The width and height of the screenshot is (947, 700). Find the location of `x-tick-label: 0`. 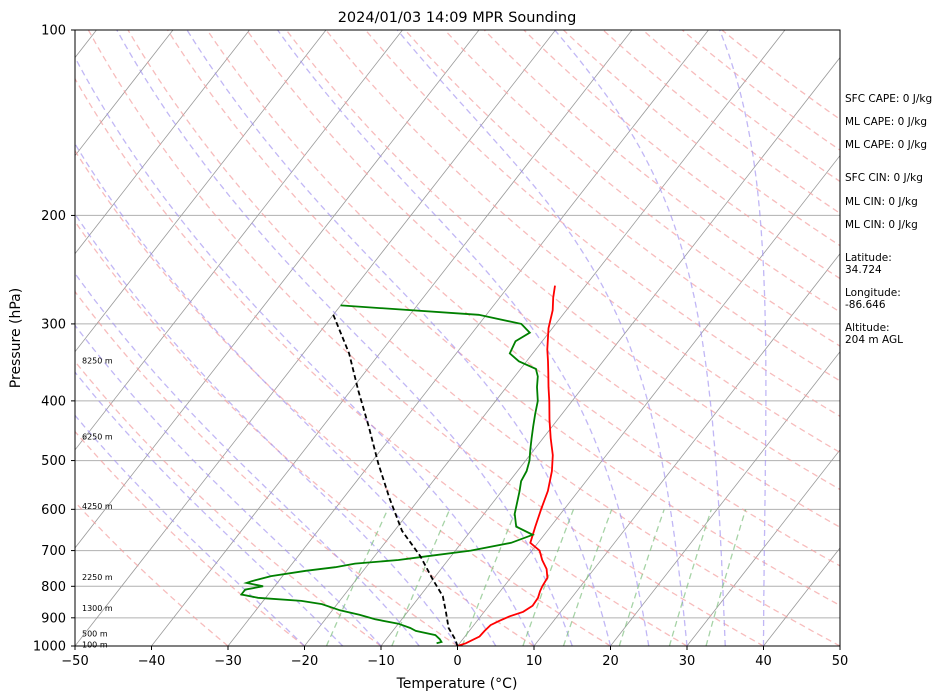

x-tick-label: 0 is located at coordinates (457, 661).